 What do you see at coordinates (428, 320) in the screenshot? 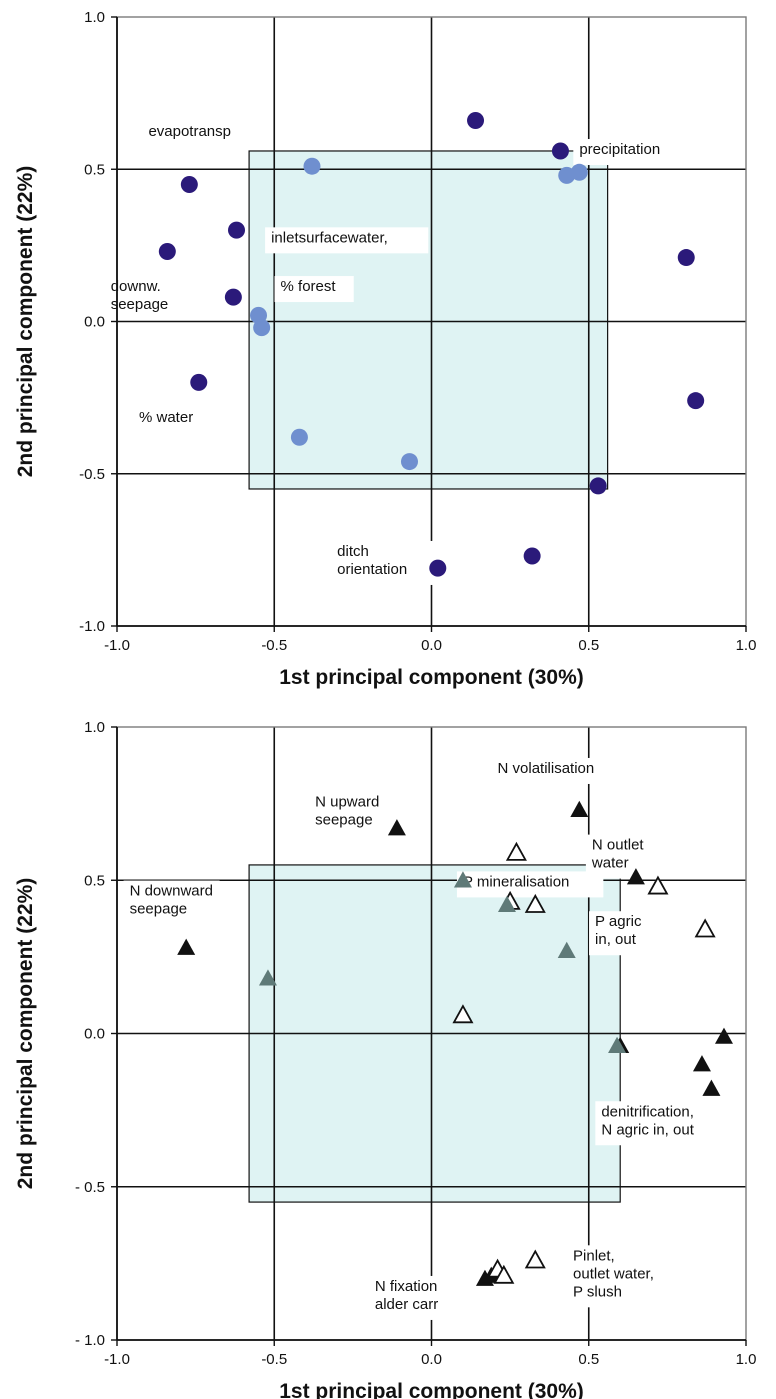
I see `shaded-region` at bounding box center [428, 320].